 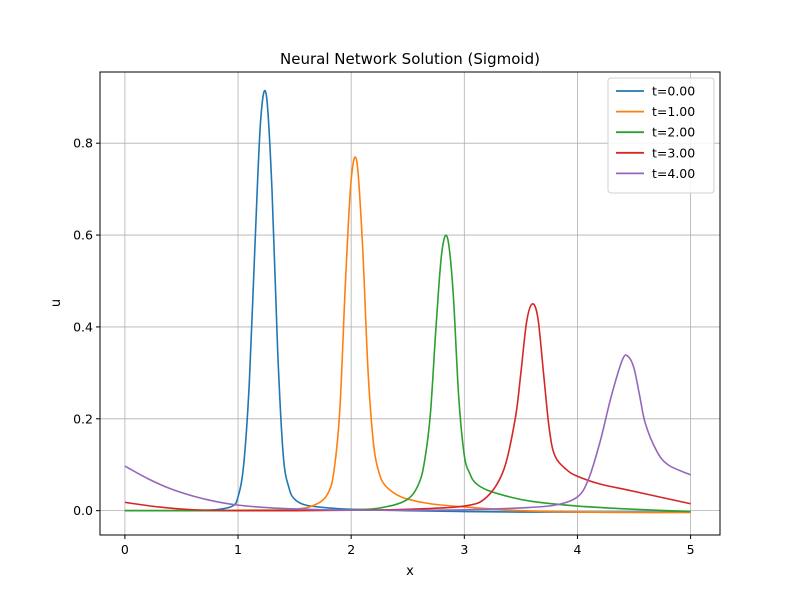 I want to click on y-tick-label: 0.2, so click(x=83, y=418).